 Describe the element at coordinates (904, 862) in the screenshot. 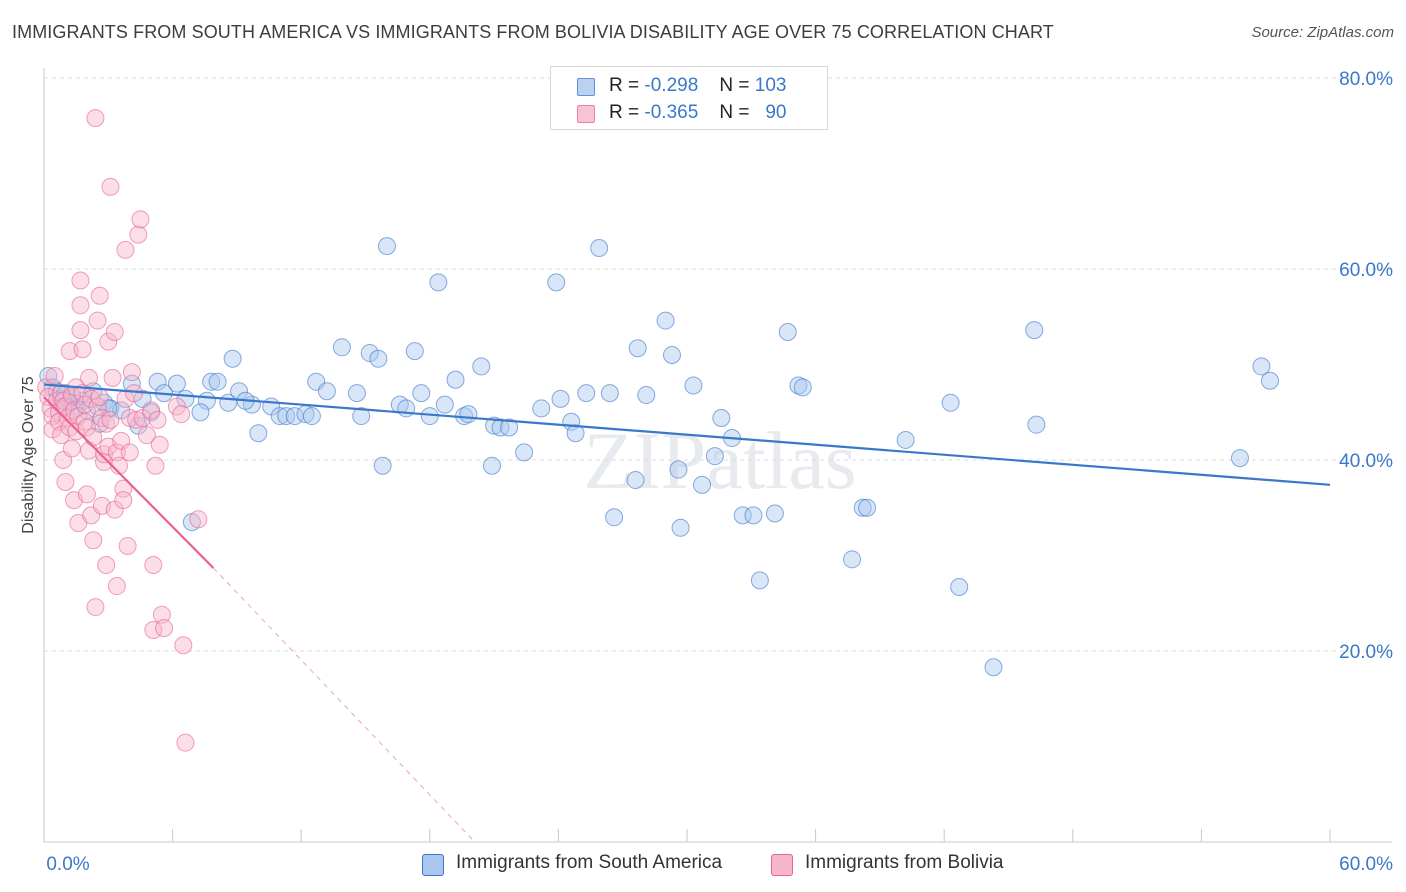

I see `legend-label: Immigrants from Bolivia` at that location.